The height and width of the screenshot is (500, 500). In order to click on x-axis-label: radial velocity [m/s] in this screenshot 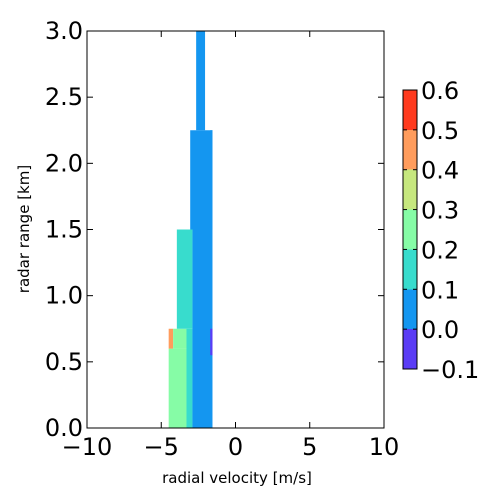, I will do `click(237, 478)`.